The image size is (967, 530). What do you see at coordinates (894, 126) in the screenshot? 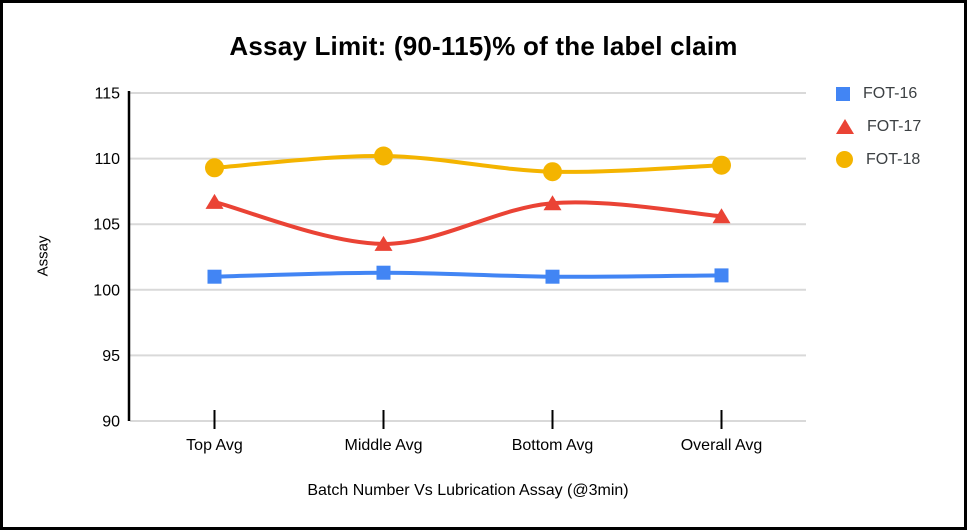
I see `legend-label: FOT-17` at bounding box center [894, 126].